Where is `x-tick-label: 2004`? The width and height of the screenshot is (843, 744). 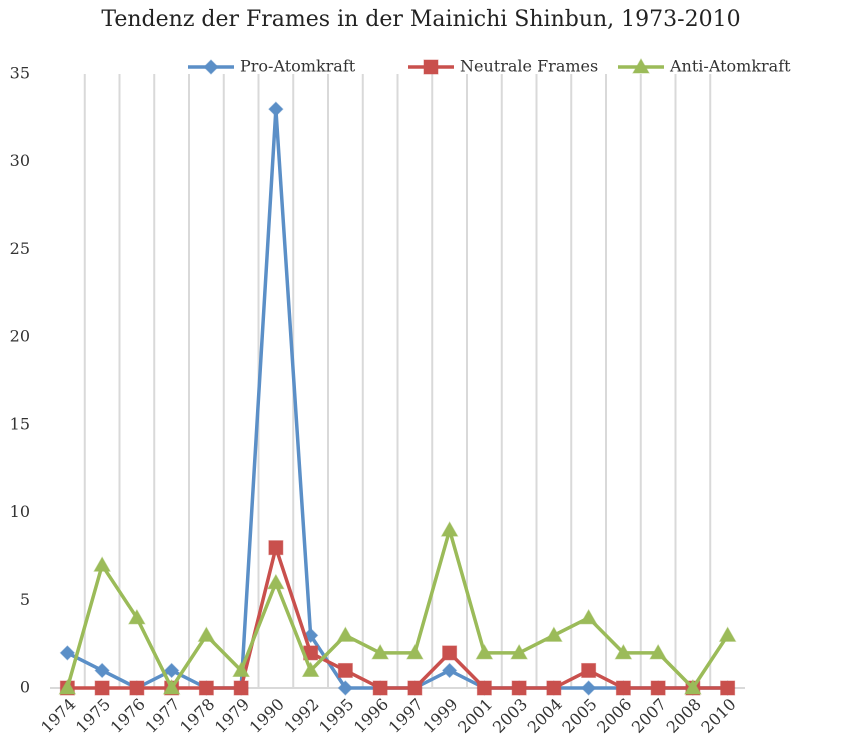 x-tick-label: 2004 is located at coordinates (545, 716).